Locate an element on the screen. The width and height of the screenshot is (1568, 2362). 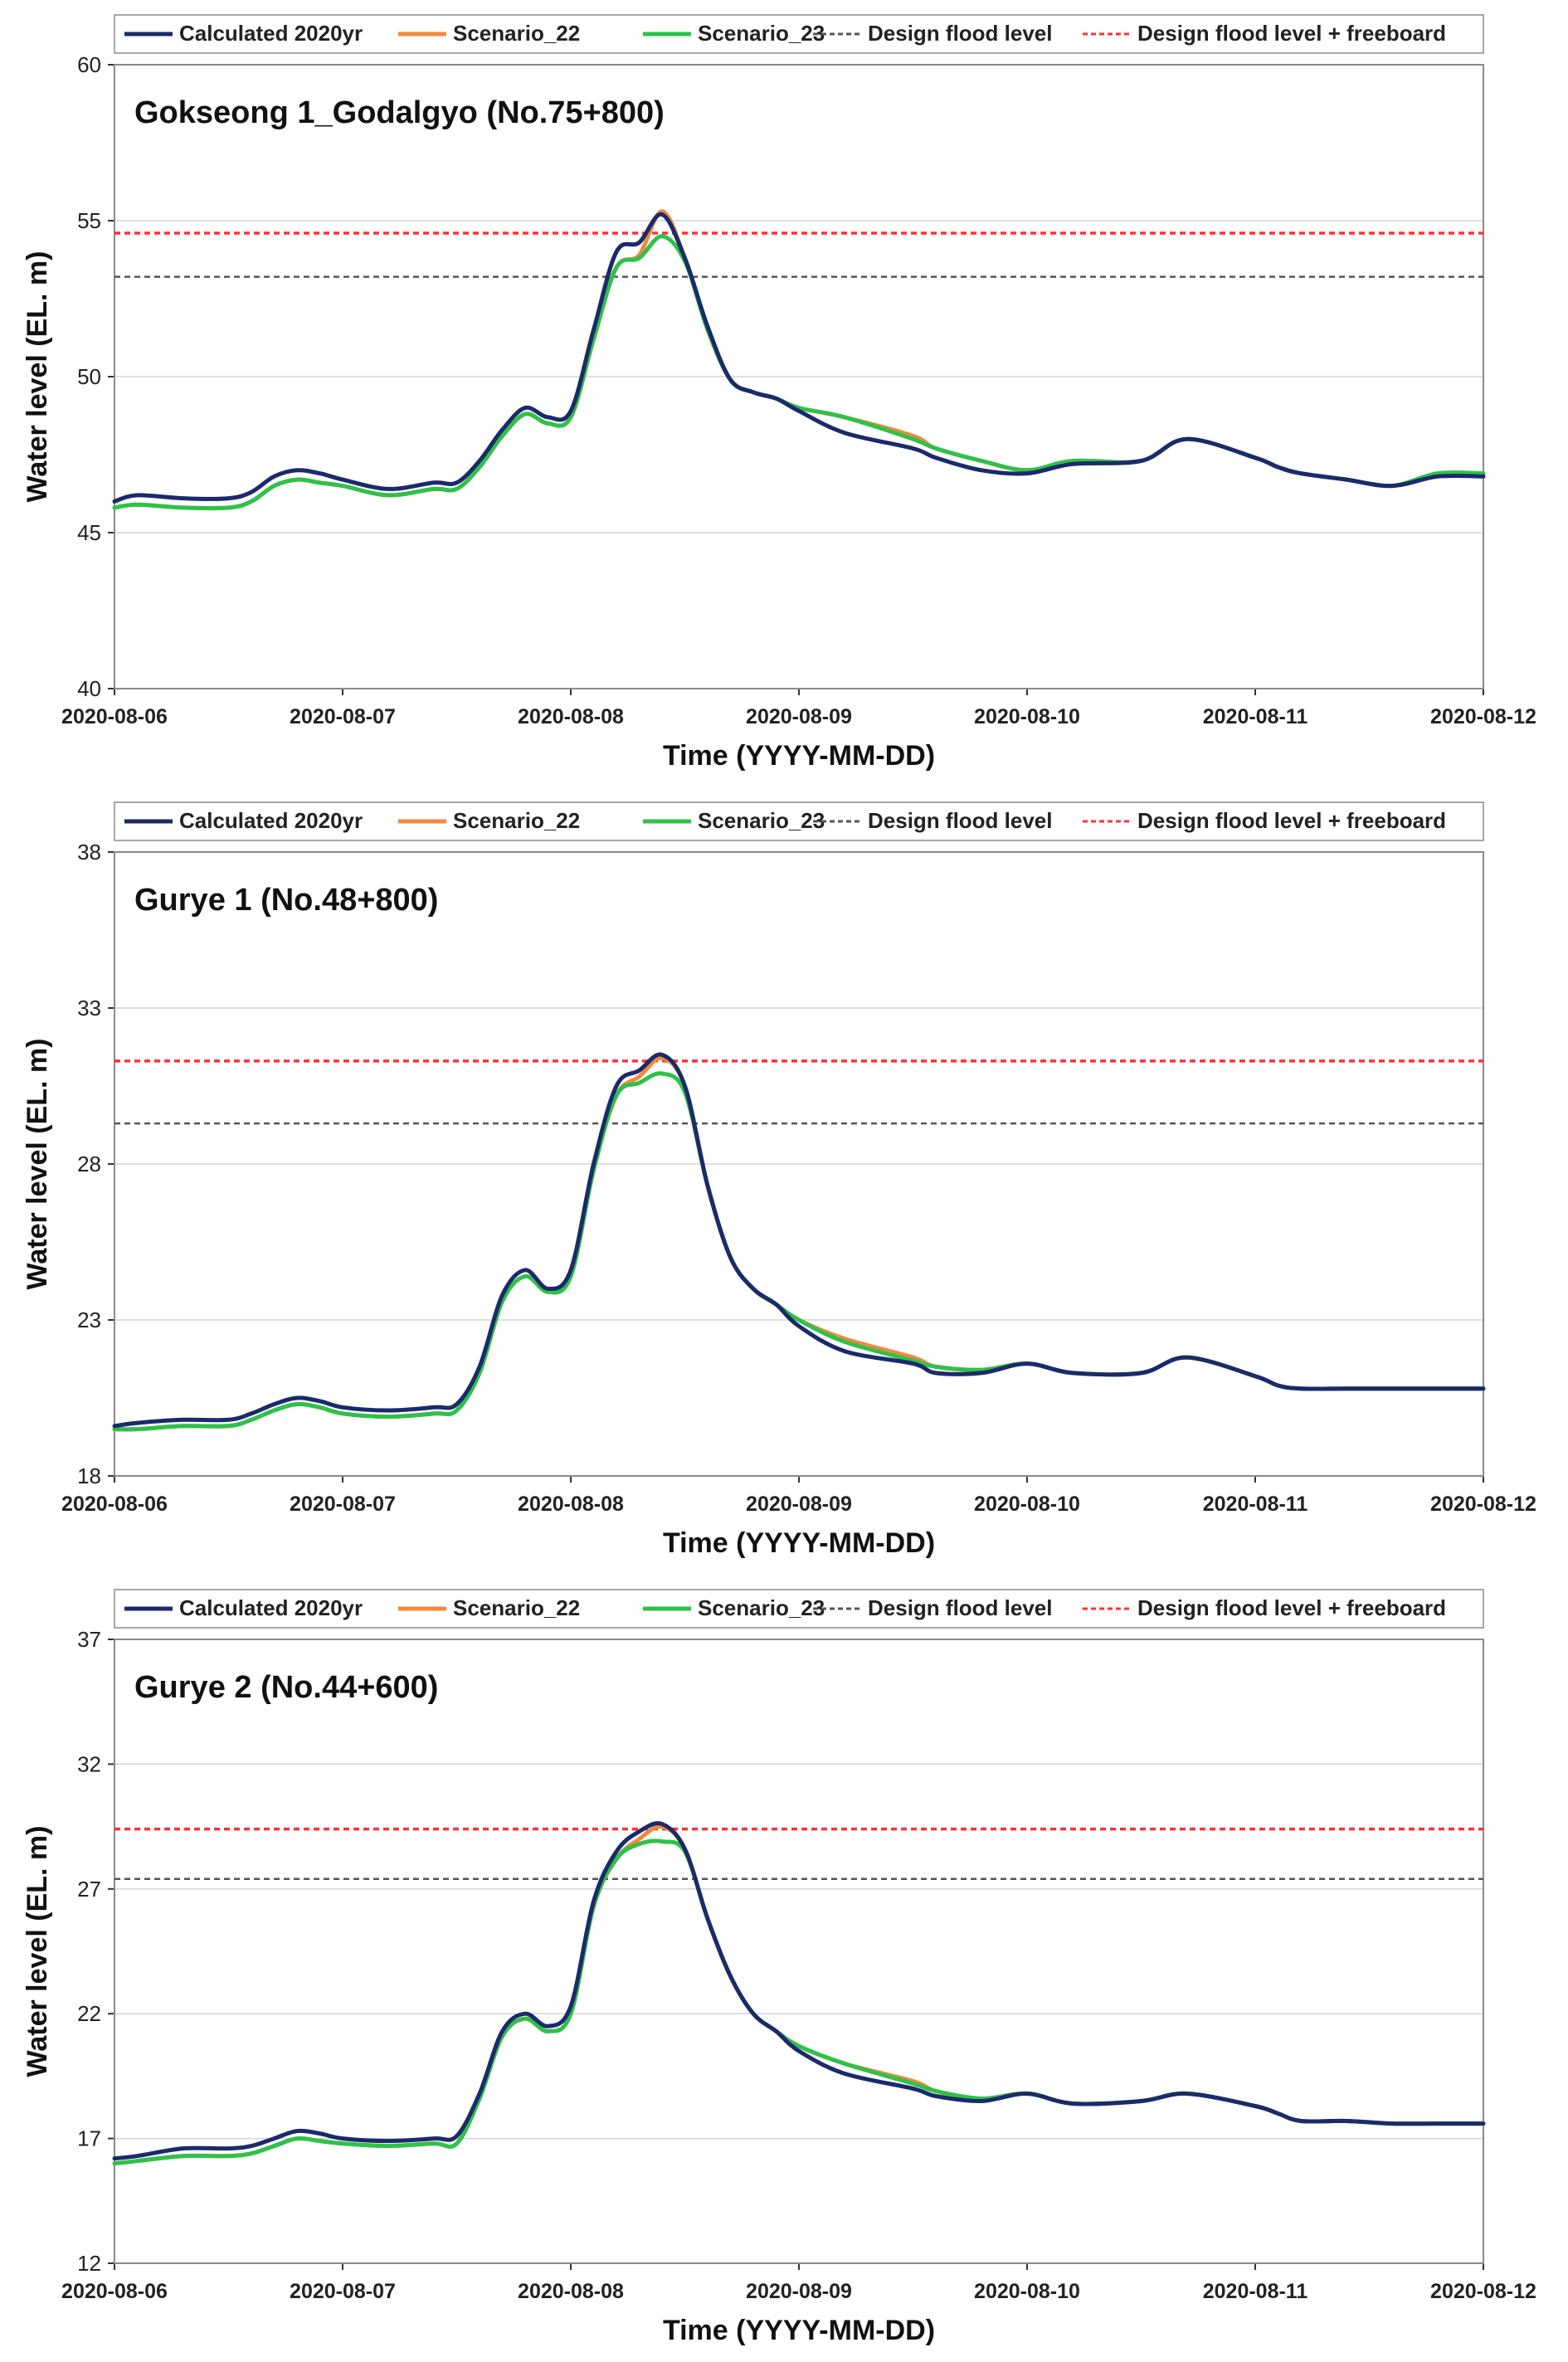
y-tick-label: 23 is located at coordinates (89, 1320).